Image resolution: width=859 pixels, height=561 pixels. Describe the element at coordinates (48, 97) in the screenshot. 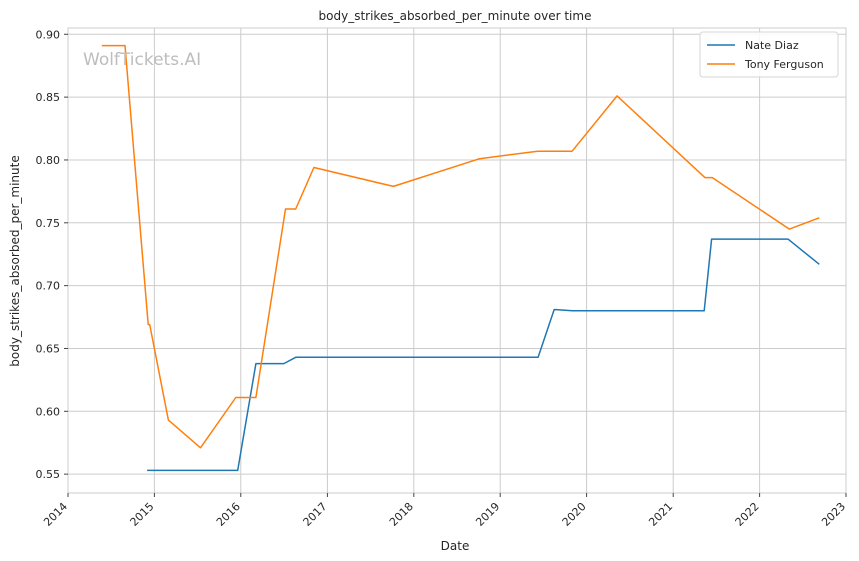

I see `y-tick-label: 0.85` at that location.